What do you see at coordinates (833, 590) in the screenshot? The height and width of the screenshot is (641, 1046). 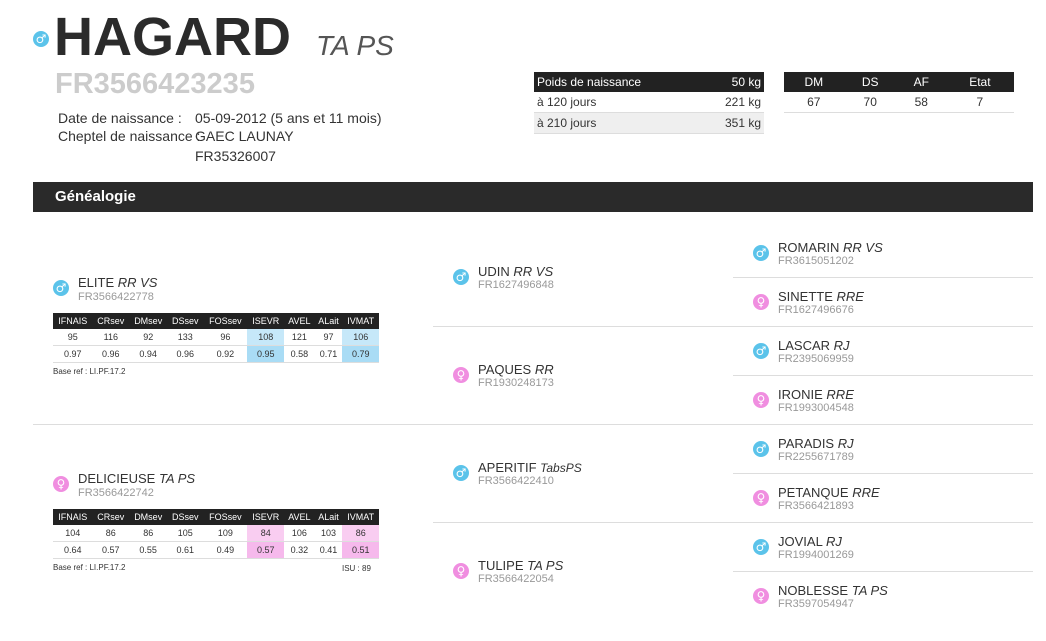 I see `great-grandparent-name: NOBLESSE TA PS` at bounding box center [833, 590].